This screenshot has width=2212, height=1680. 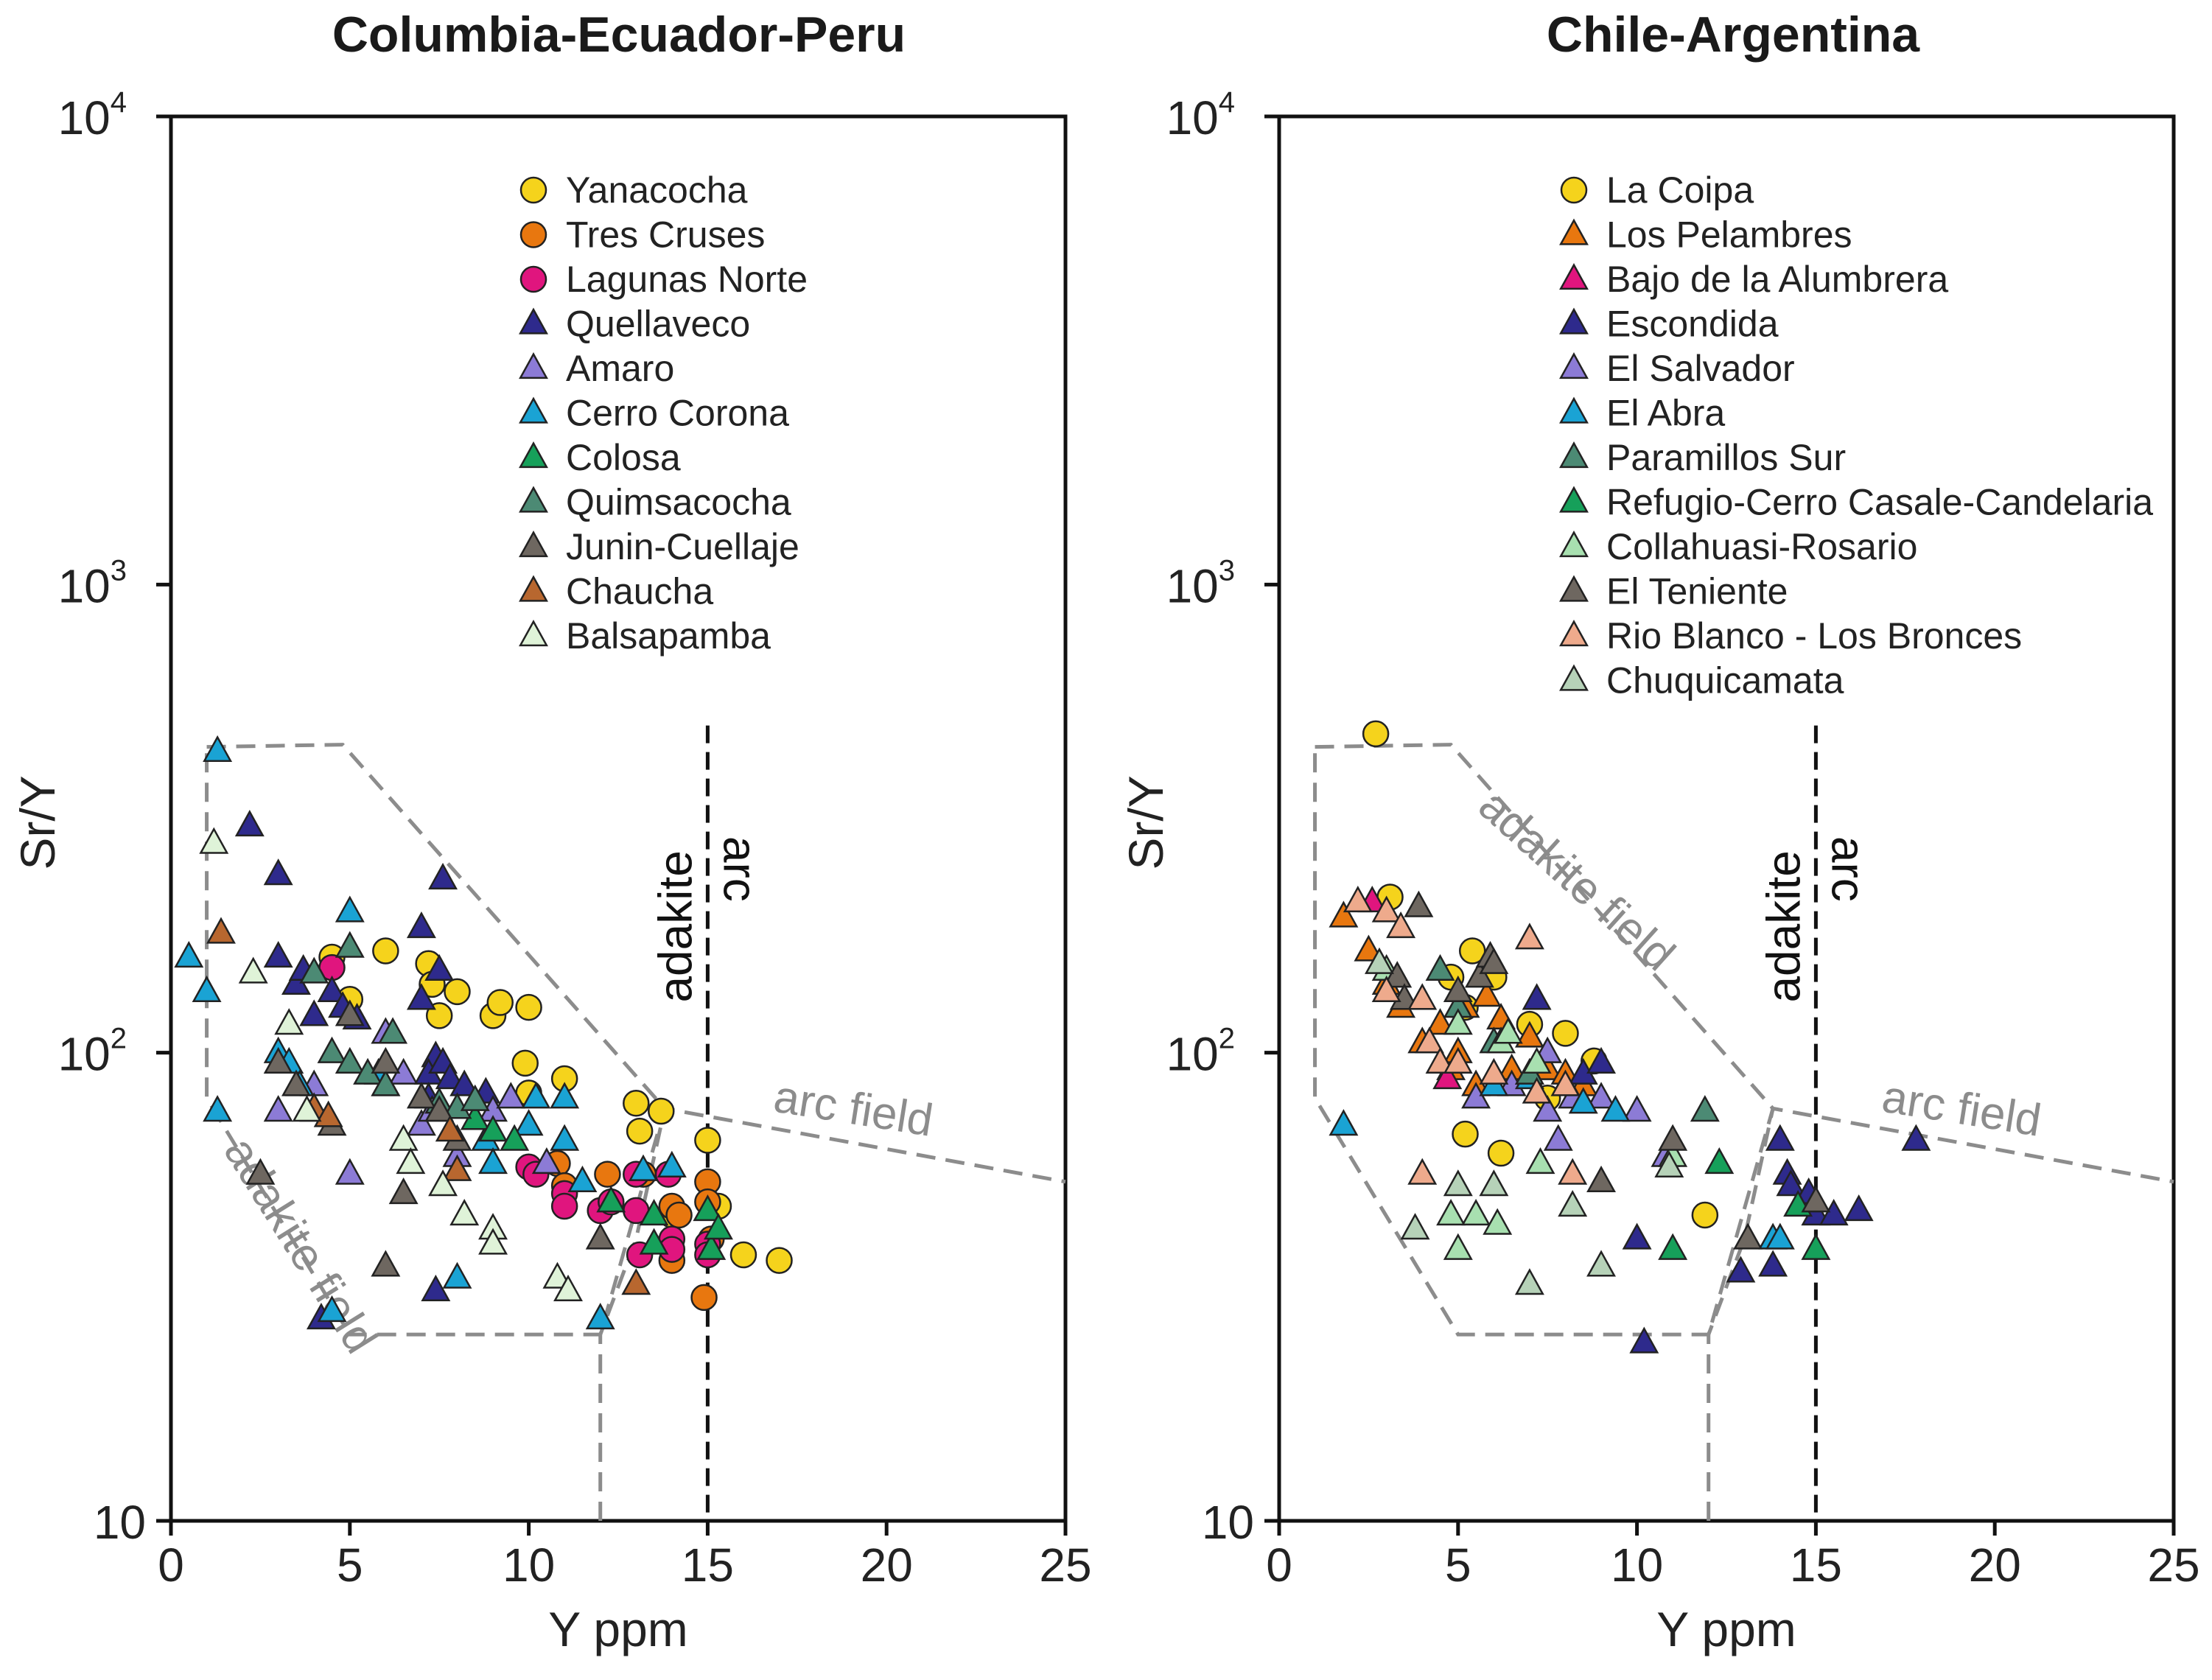 What do you see at coordinates (1726, 1168) in the screenshot?
I see `series-escondida` at bounding box center [1726, 1168].